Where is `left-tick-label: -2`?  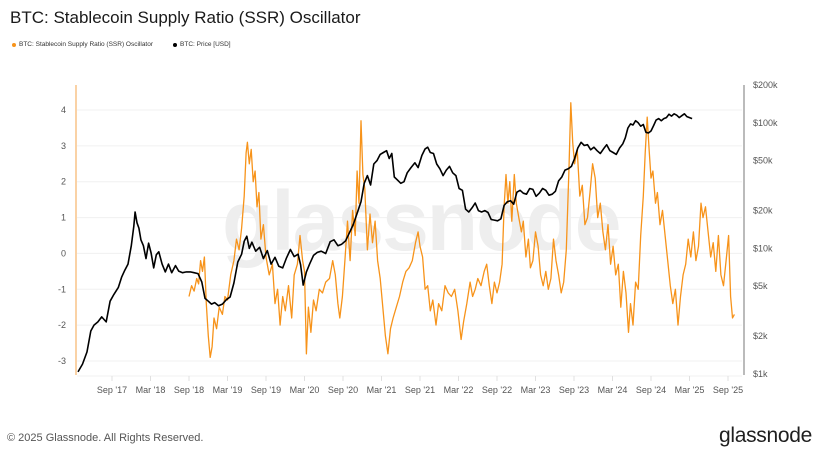
left-tick-label: -2 is located at coordinates (62, 325).